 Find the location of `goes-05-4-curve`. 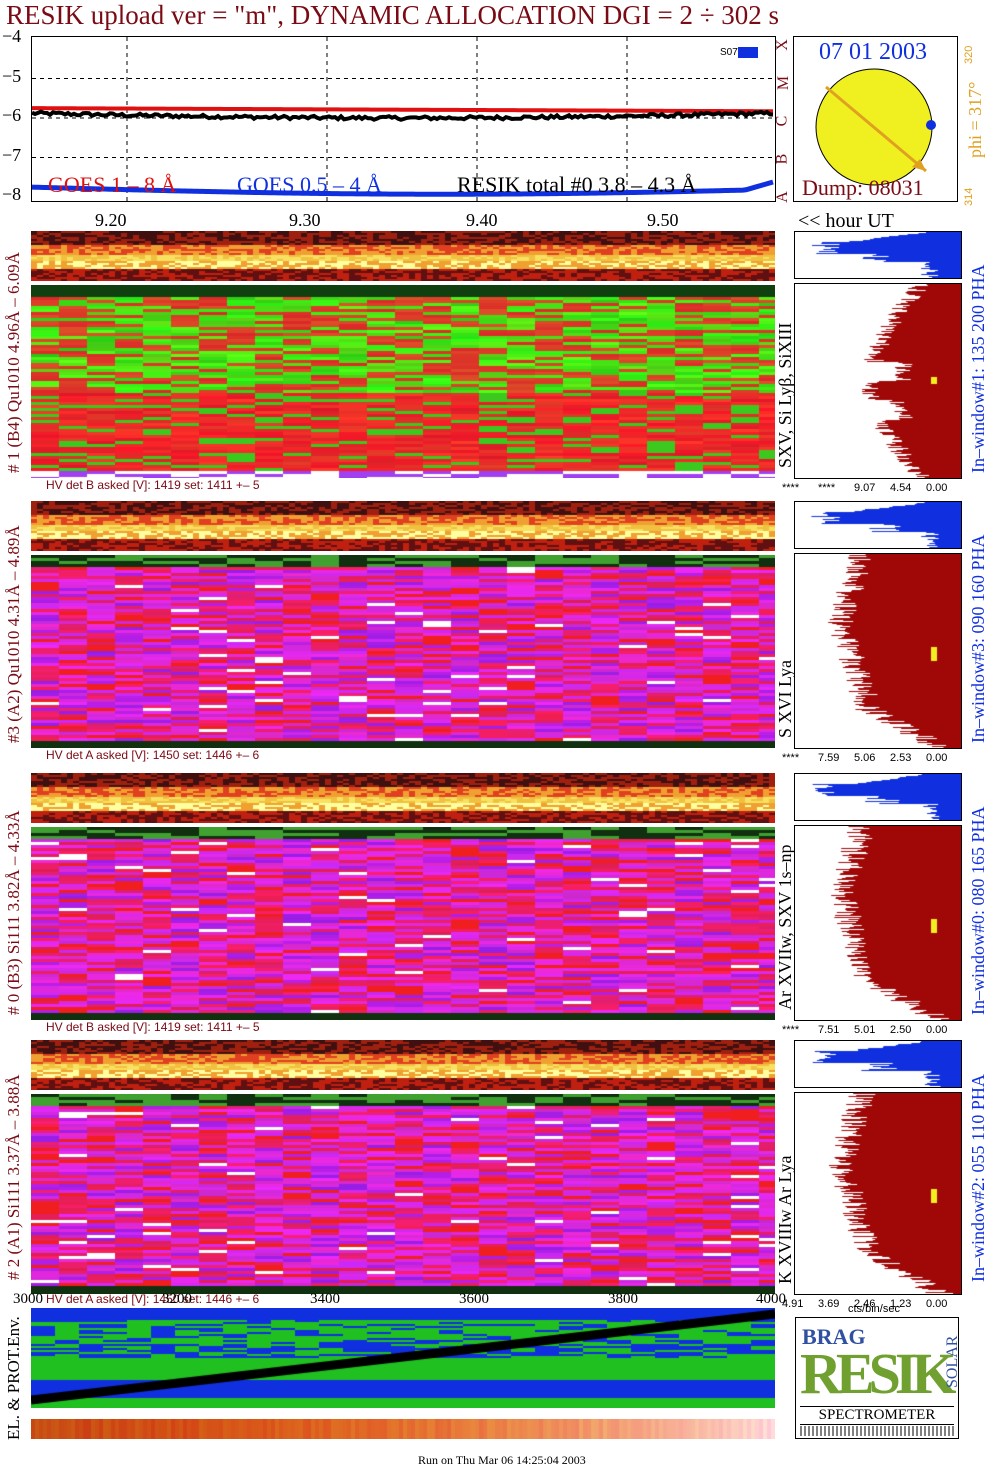

goes-05-4-curve is located at coordinates (403, 188).